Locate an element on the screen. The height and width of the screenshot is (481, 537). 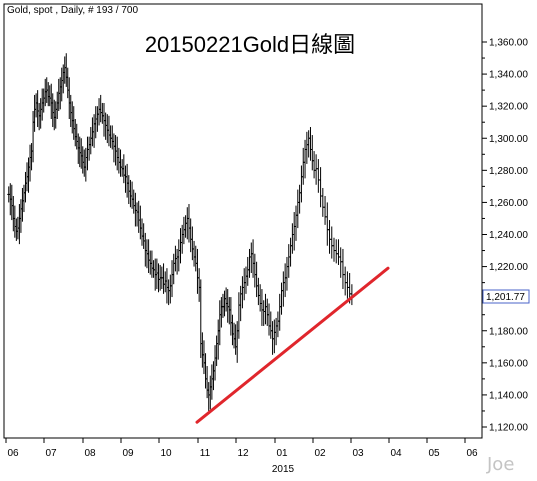
x-tick-label: 02 is located at coordinates (320, 453).